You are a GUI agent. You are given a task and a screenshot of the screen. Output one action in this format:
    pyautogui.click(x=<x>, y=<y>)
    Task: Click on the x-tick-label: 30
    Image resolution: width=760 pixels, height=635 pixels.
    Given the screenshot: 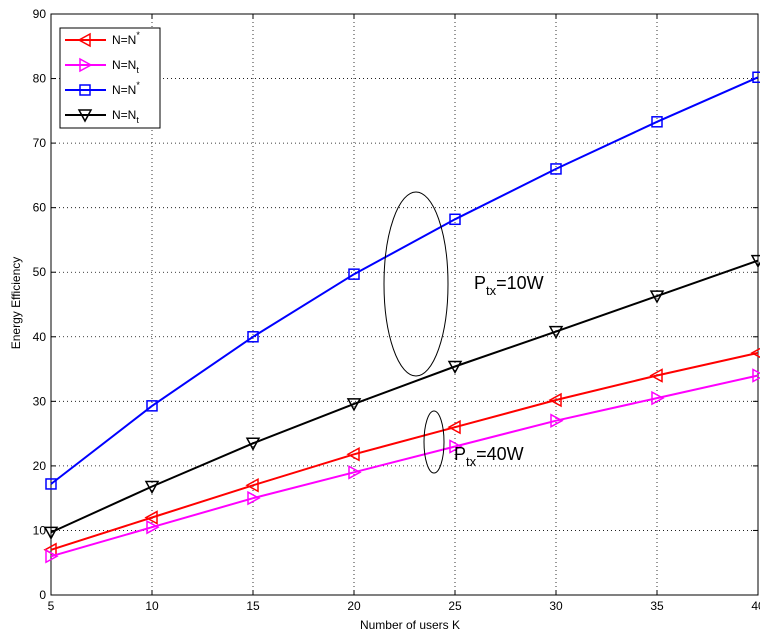 What is the action you would take?
    pyautogui.click(x=556, y=606)
    